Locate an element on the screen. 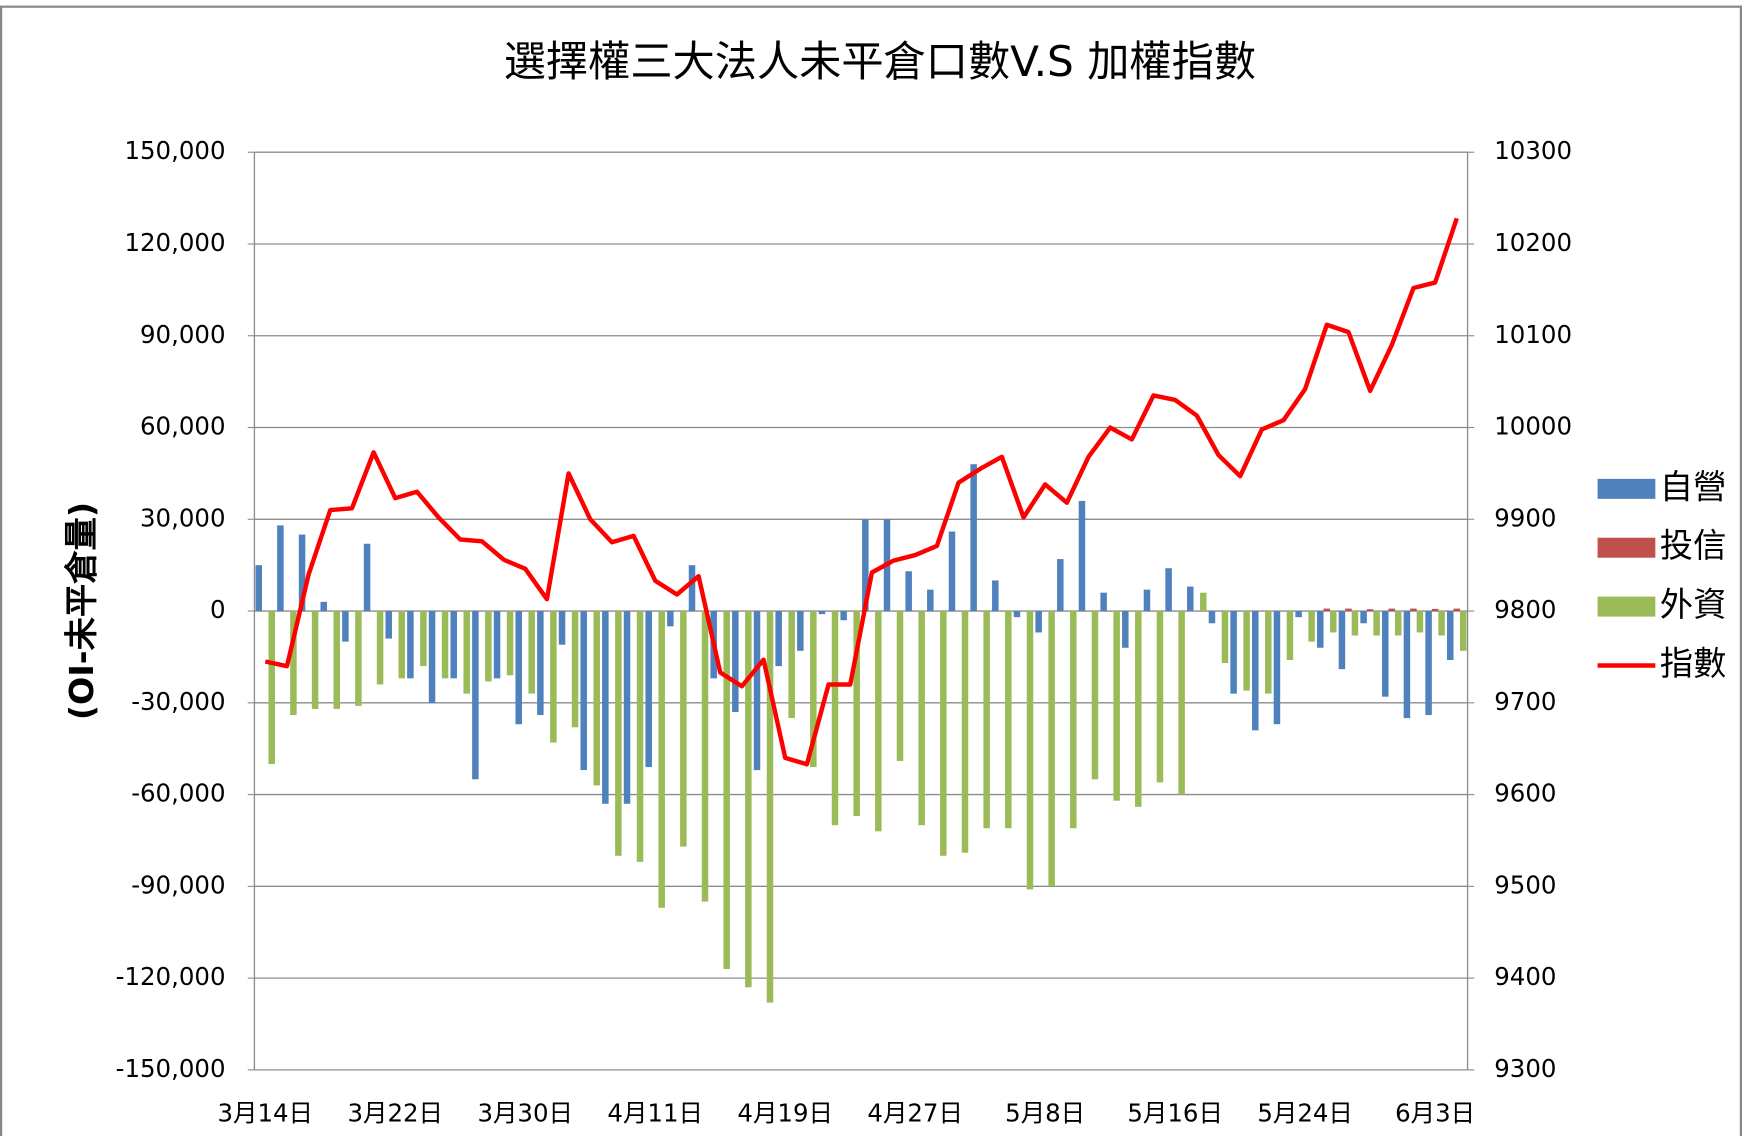  y-tick-label: -150,000 is located at coordinates (171, 1068).